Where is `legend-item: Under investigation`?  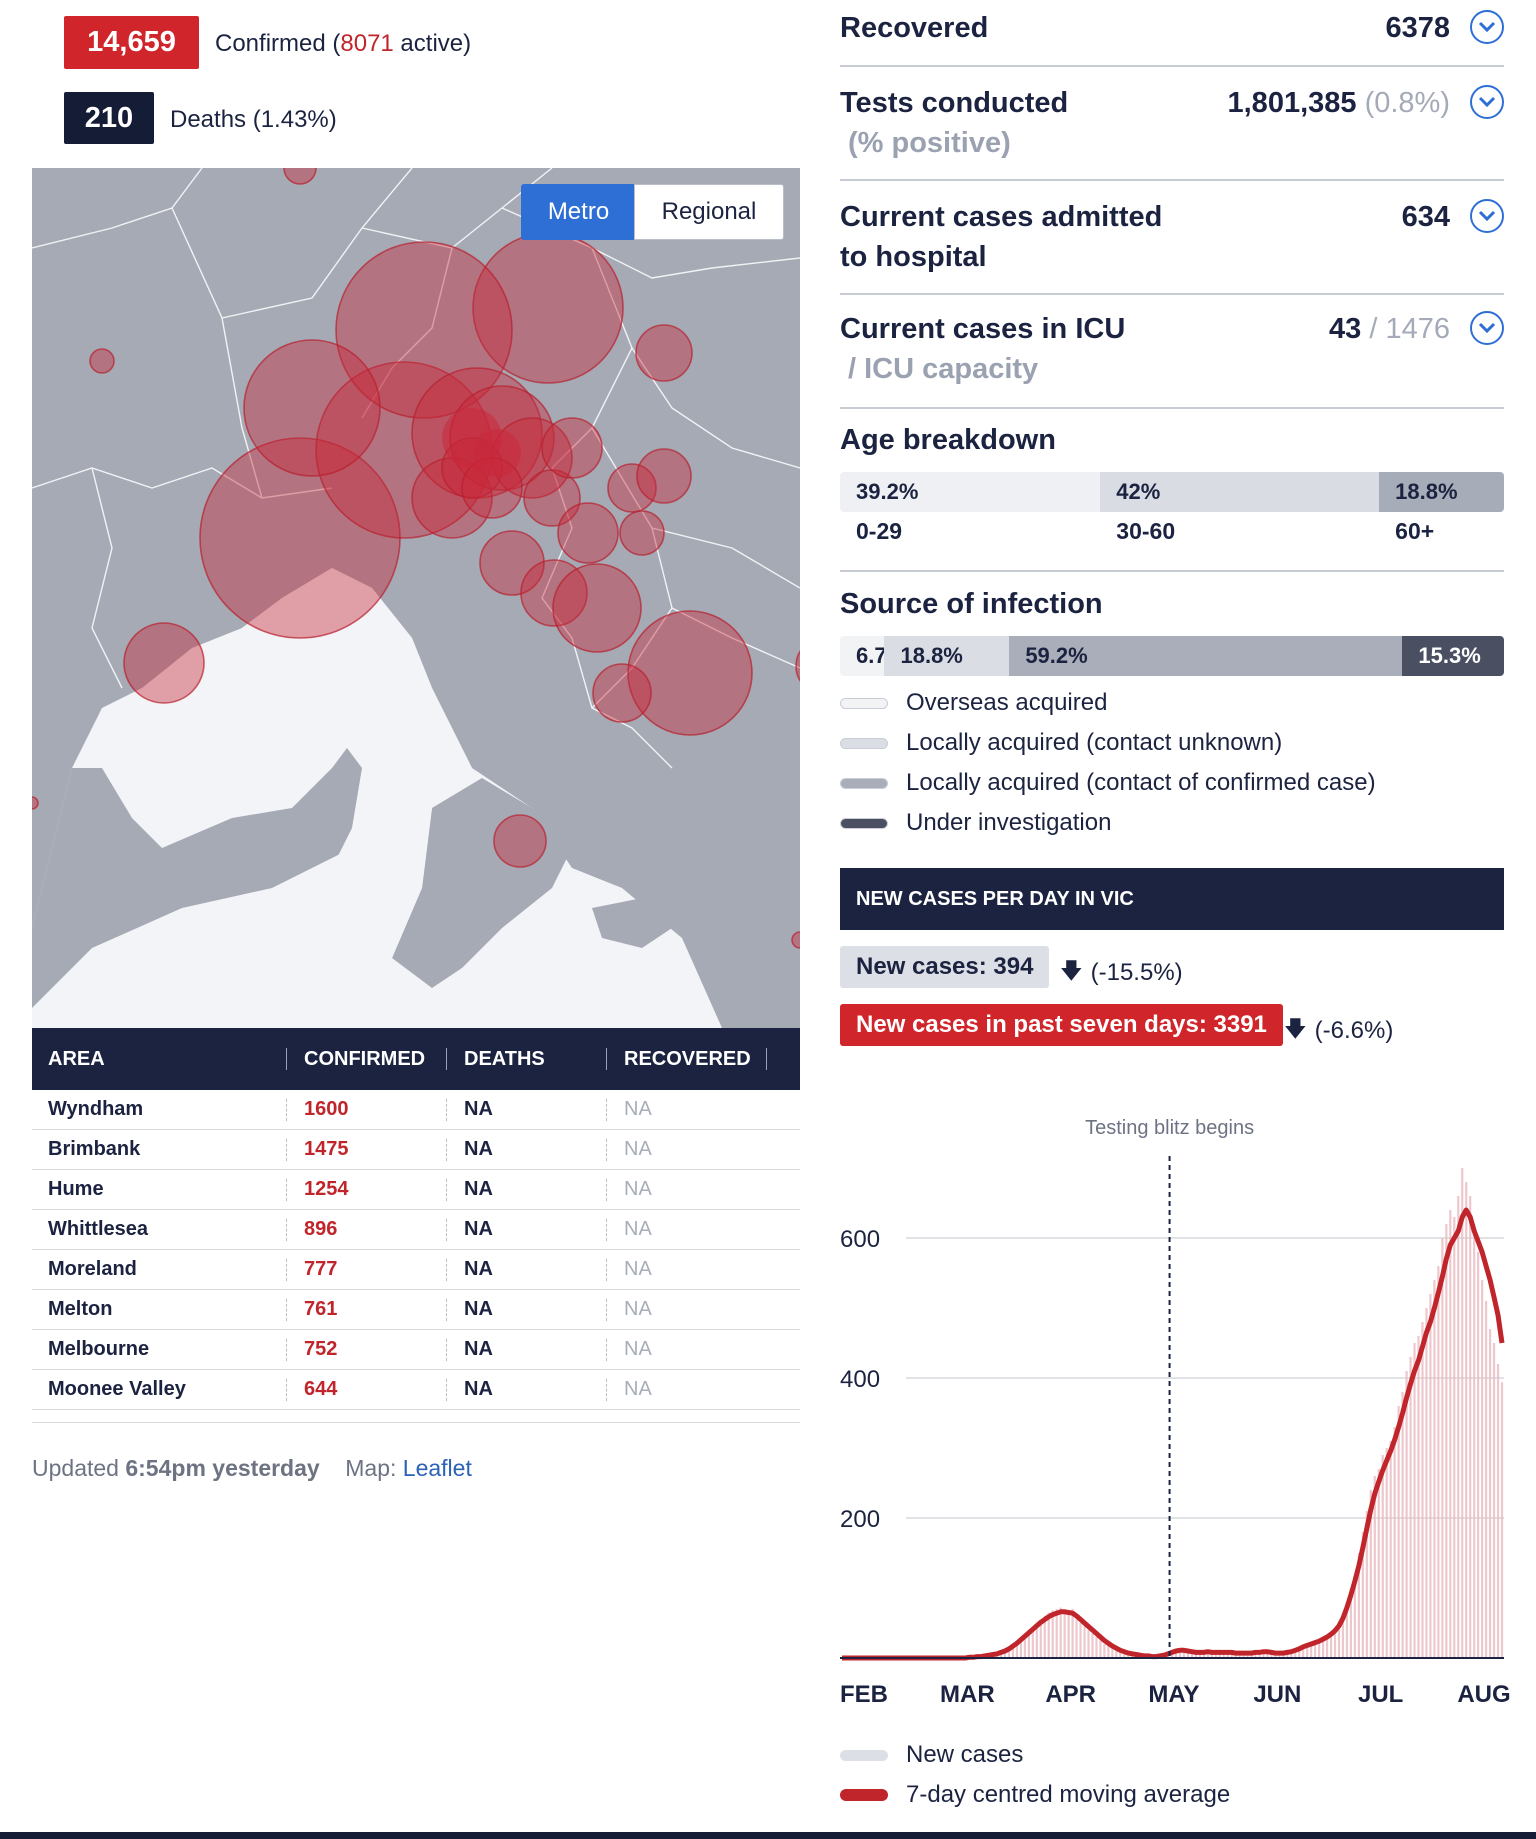
legend-item: Under investigation is located at coordinates (975, 823).